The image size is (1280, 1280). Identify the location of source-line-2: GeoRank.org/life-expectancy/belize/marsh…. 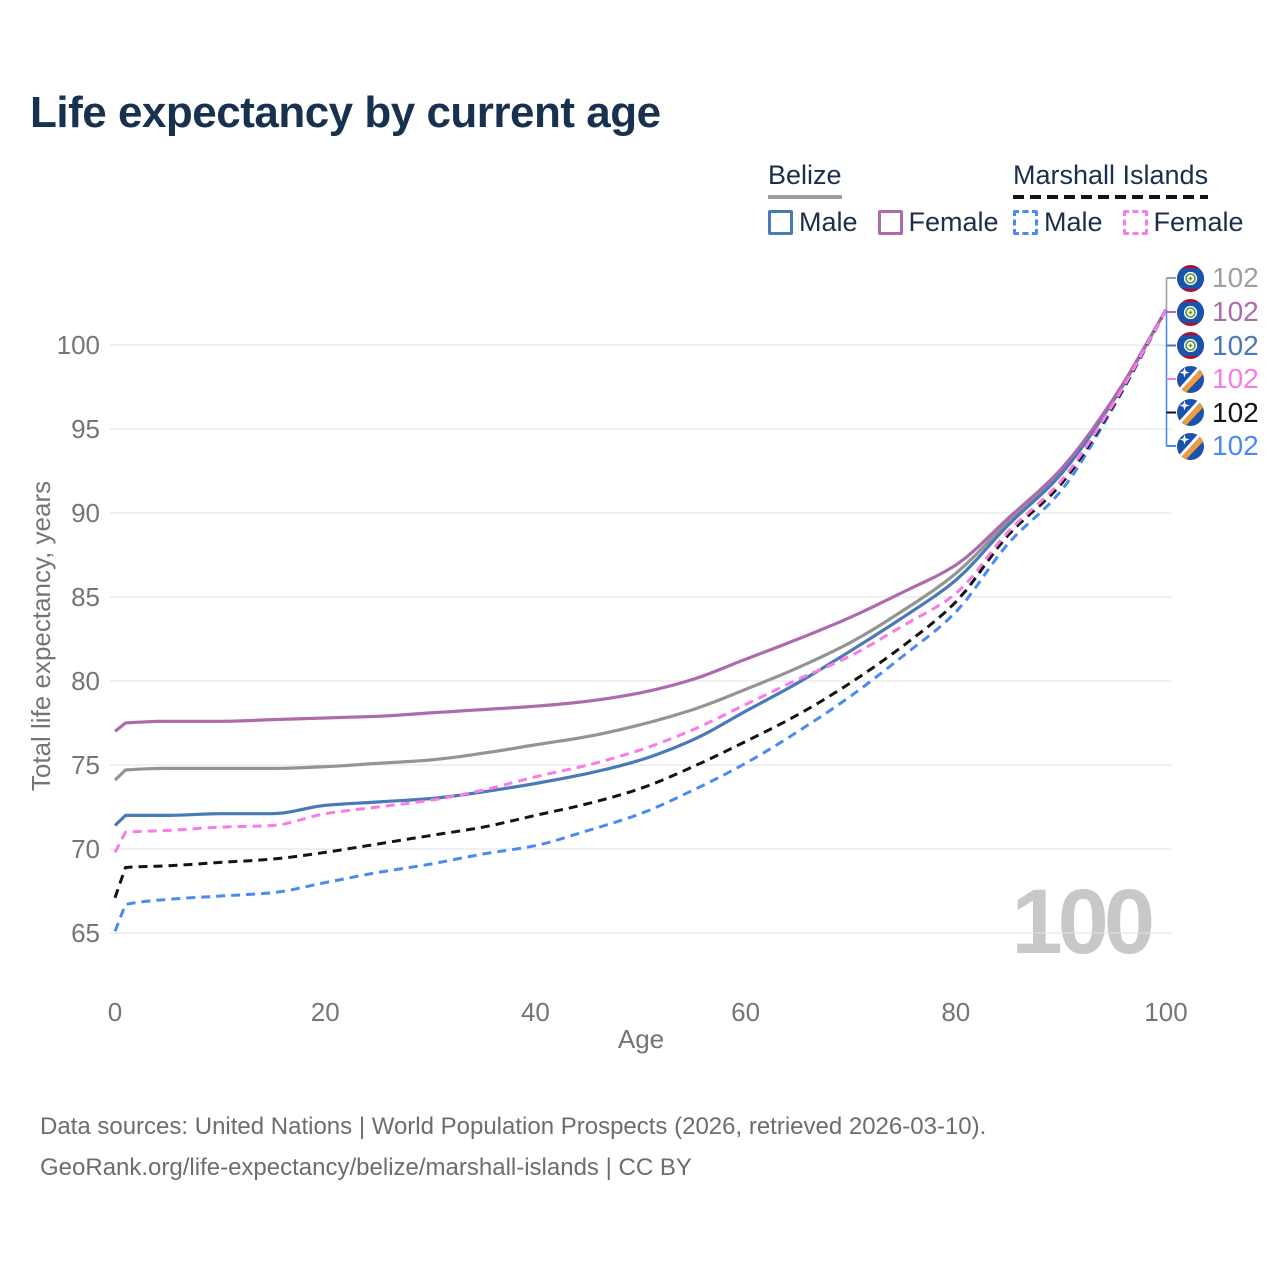
(366, 1167).